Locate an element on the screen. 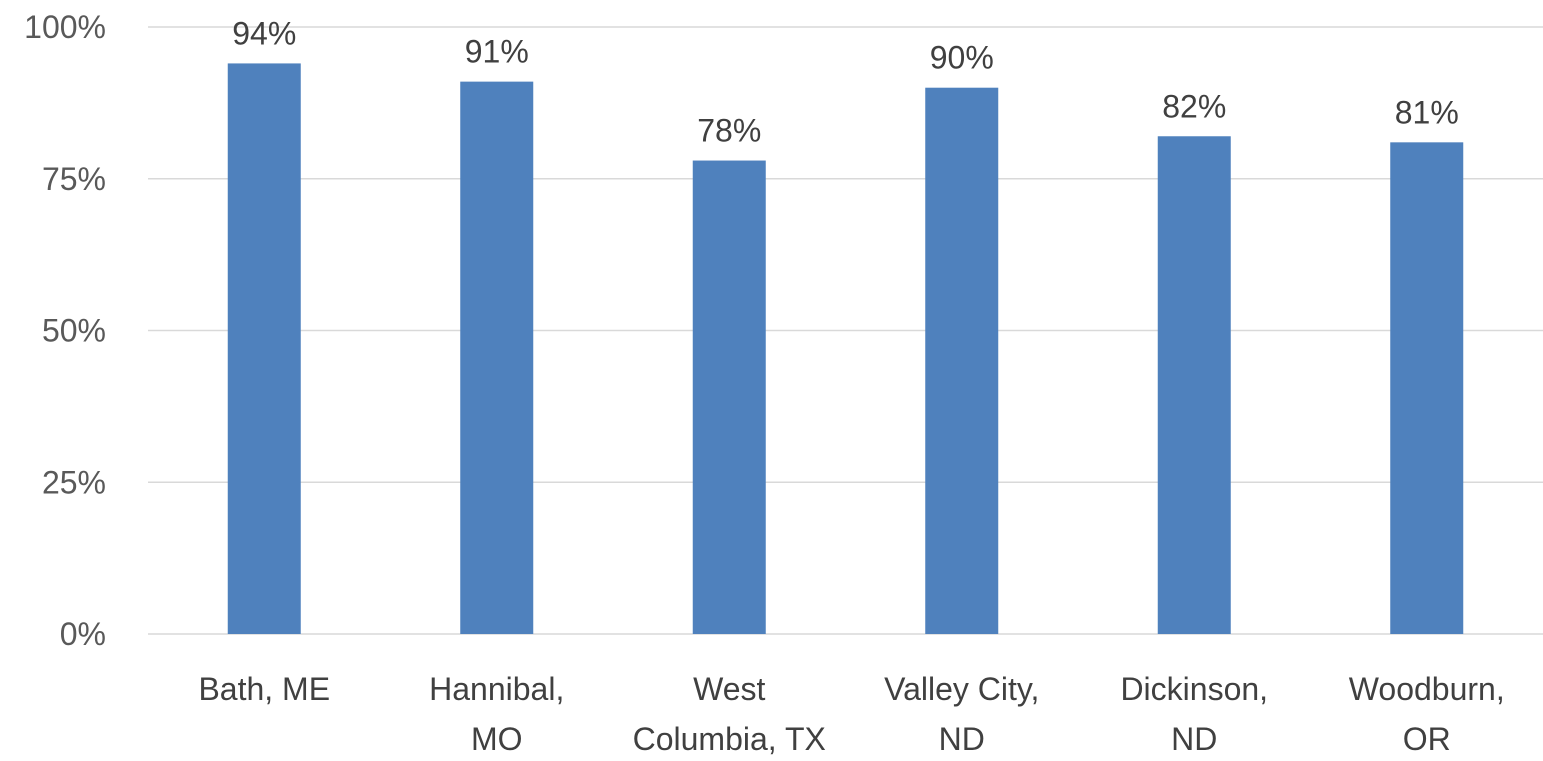 This screenshot has height=761, width=1543. x-category-label-line: Hannibal, is located at coordinates (496, 689).